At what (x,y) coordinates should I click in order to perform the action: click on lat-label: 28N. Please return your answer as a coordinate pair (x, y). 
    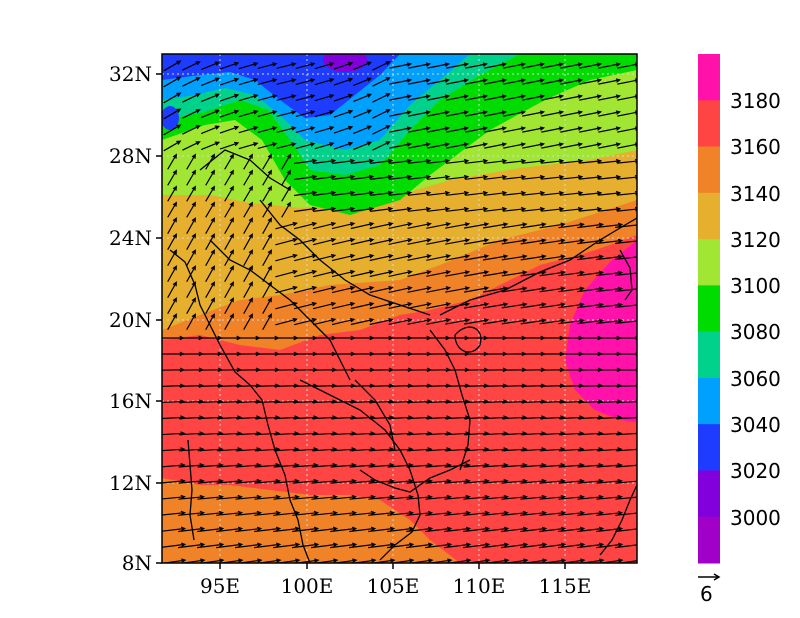
    Looking at the image, I should click on (130, 156).